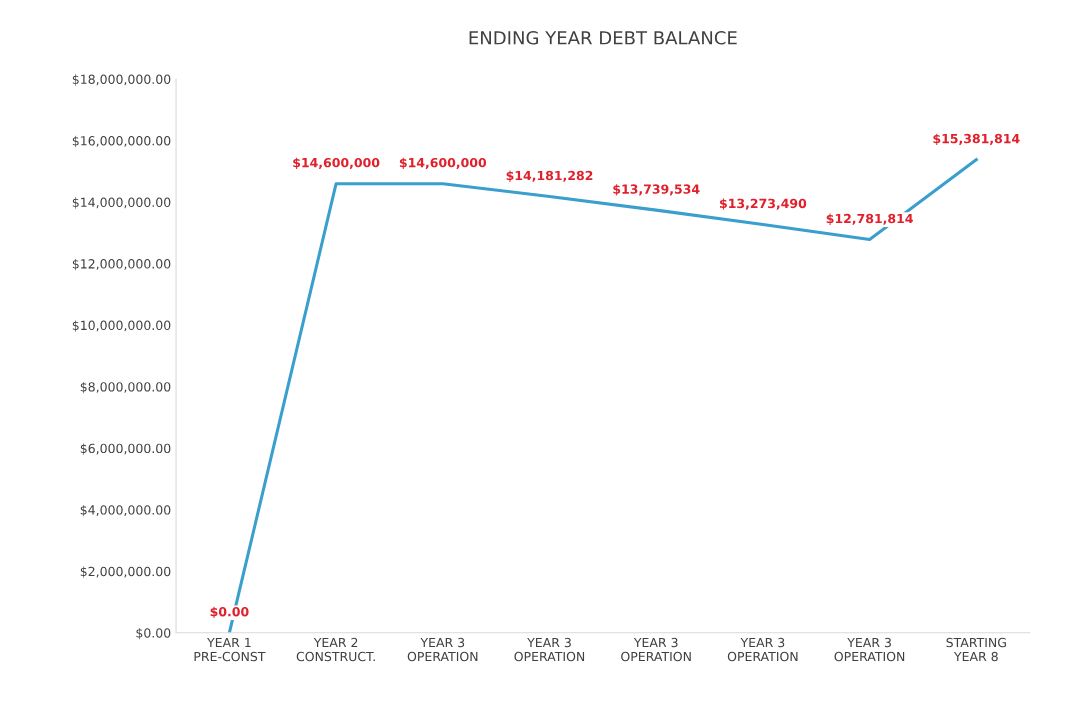 This screenshot has width=1067, height=719. What do you see at coordinates (121, 141) in the screenshot?
I see `y-tick-label: $16,000,000.00` at bounding box center [121, 141].